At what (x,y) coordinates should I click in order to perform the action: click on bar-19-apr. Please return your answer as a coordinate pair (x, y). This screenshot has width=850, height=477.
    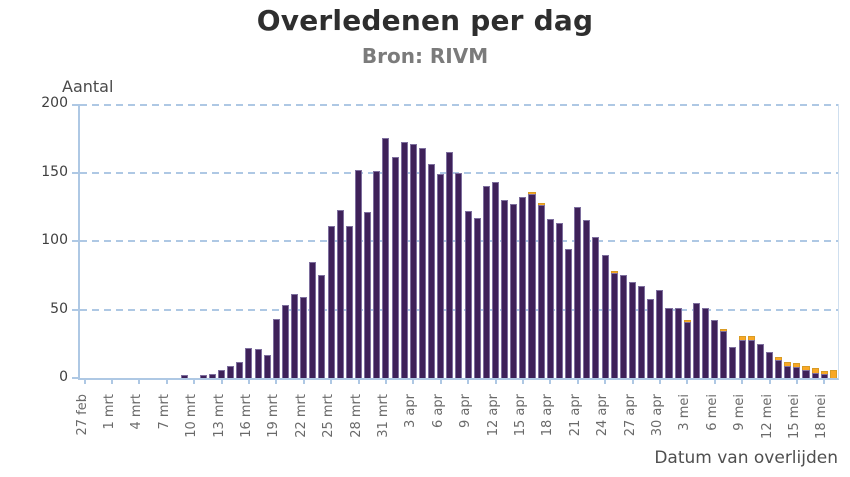
    Looking at the image, I should click on (559, 300).